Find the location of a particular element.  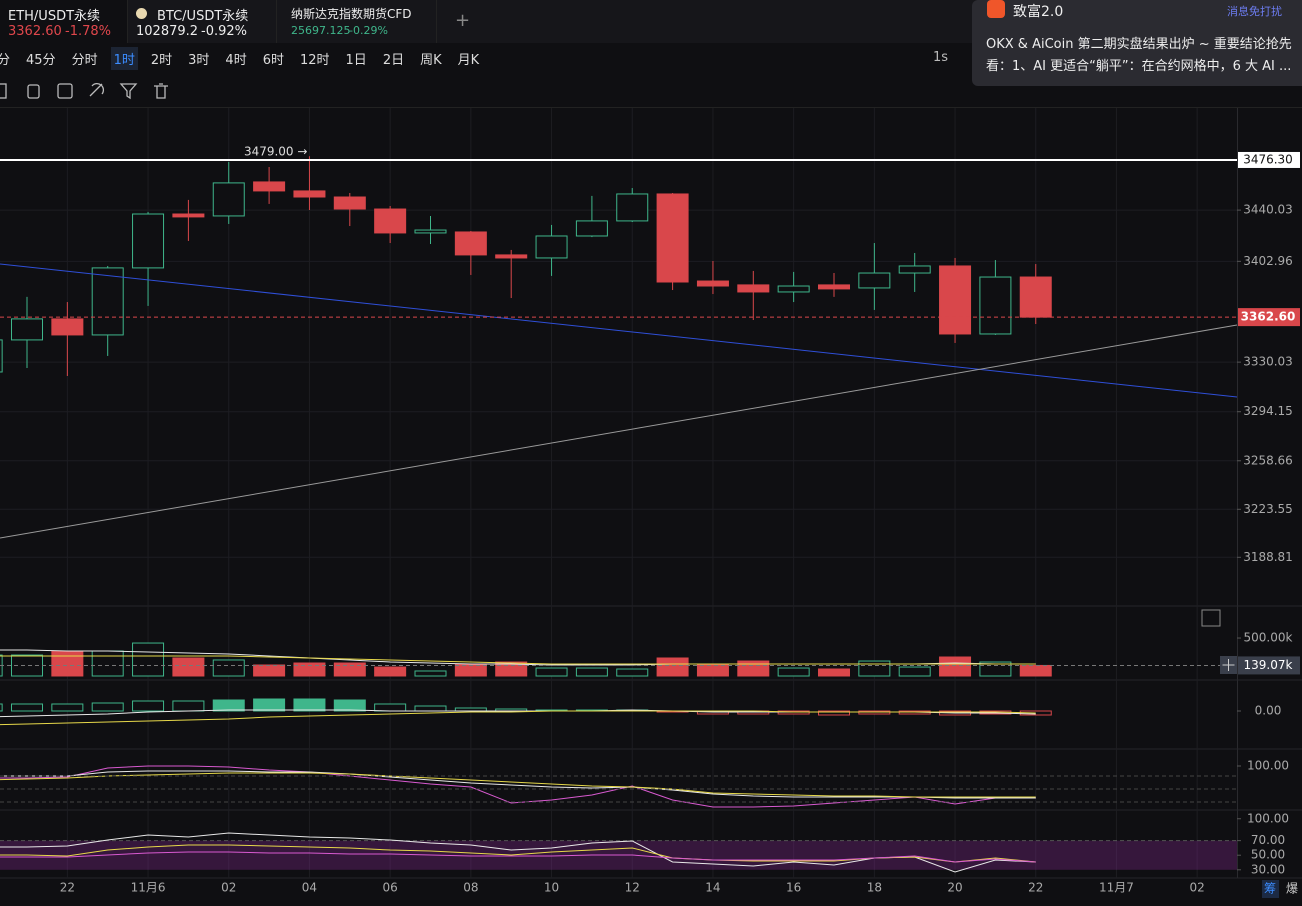

notification-text: OKX & AiCoin 第二期实盘结果出炉 ~ 重要结论抢先 is located at coordinates (1139, 44).